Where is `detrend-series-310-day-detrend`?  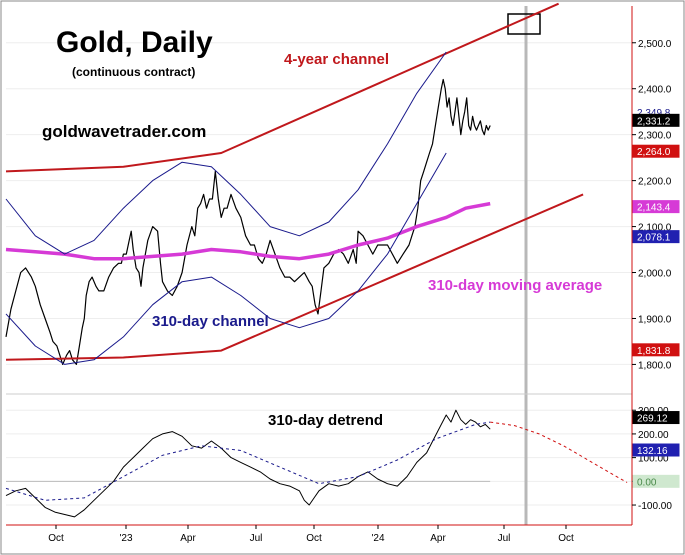
detrend-series-310-day-detrend is located at coordinates (248, 463).